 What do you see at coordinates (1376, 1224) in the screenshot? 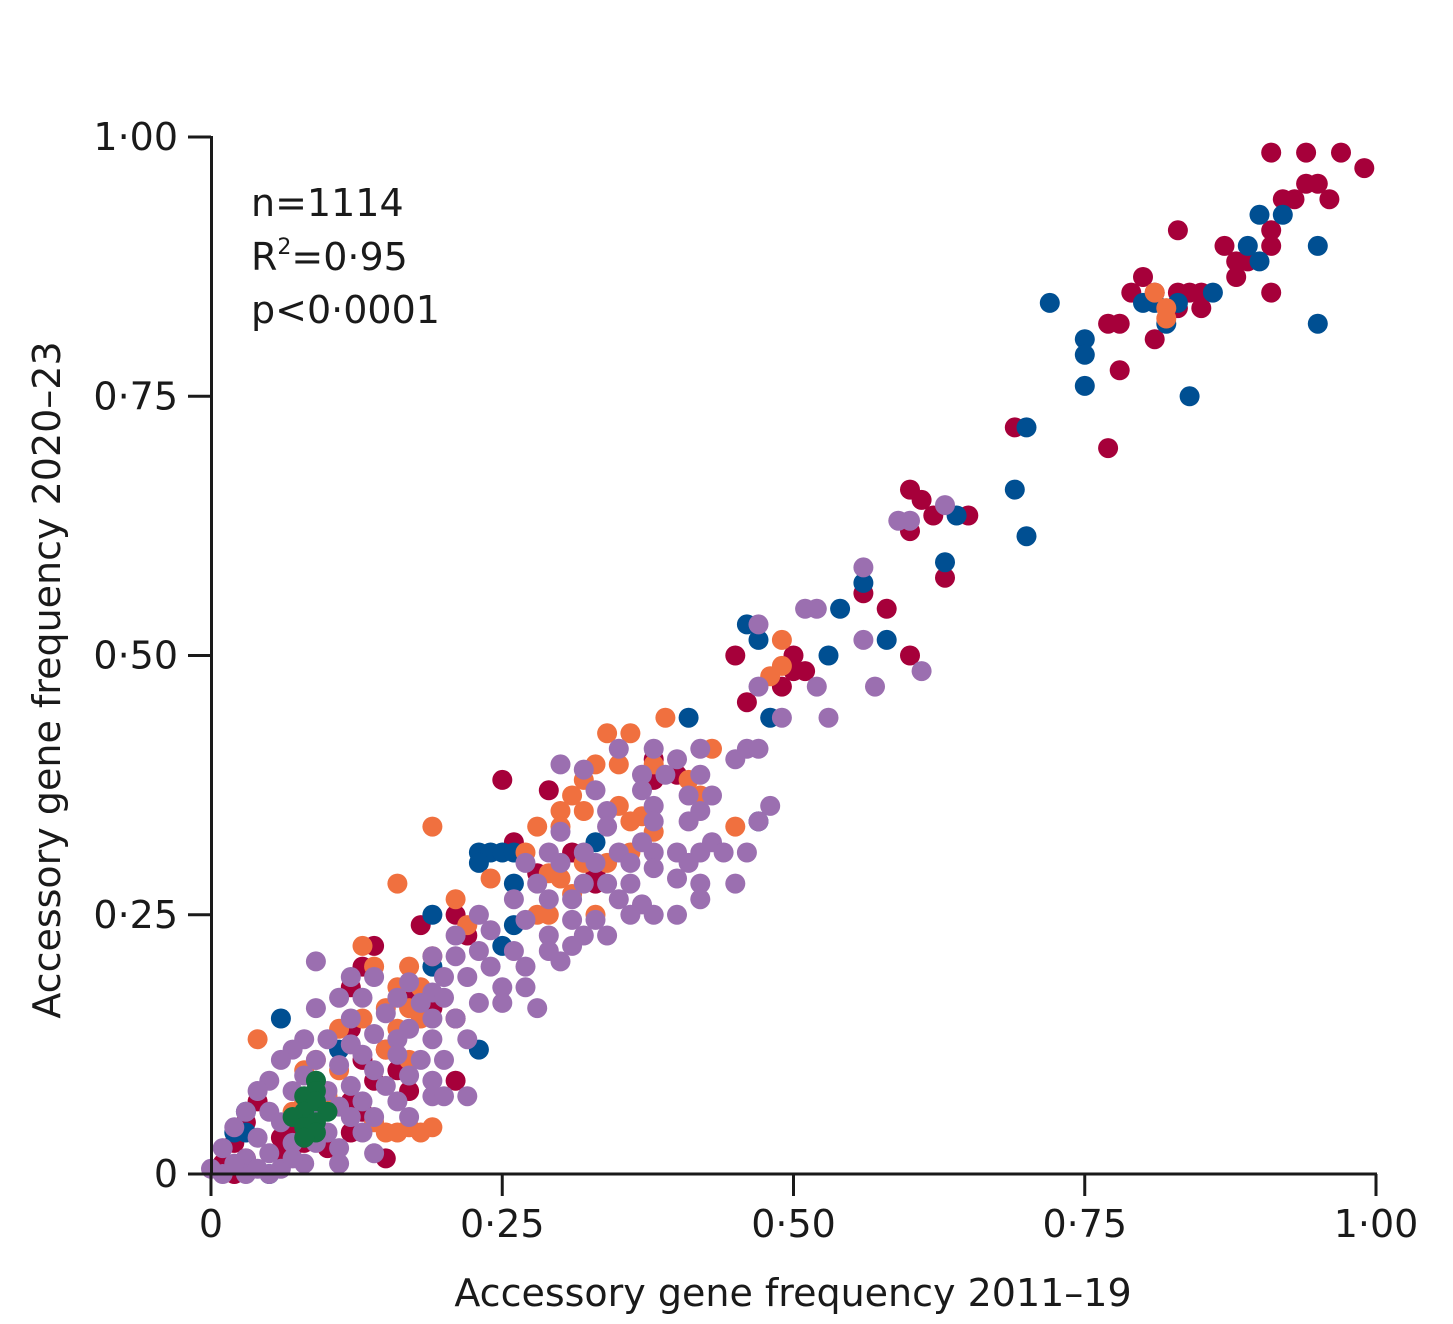
I see `x-tick-label: 1·00` at bounding box center [1376, 1224].